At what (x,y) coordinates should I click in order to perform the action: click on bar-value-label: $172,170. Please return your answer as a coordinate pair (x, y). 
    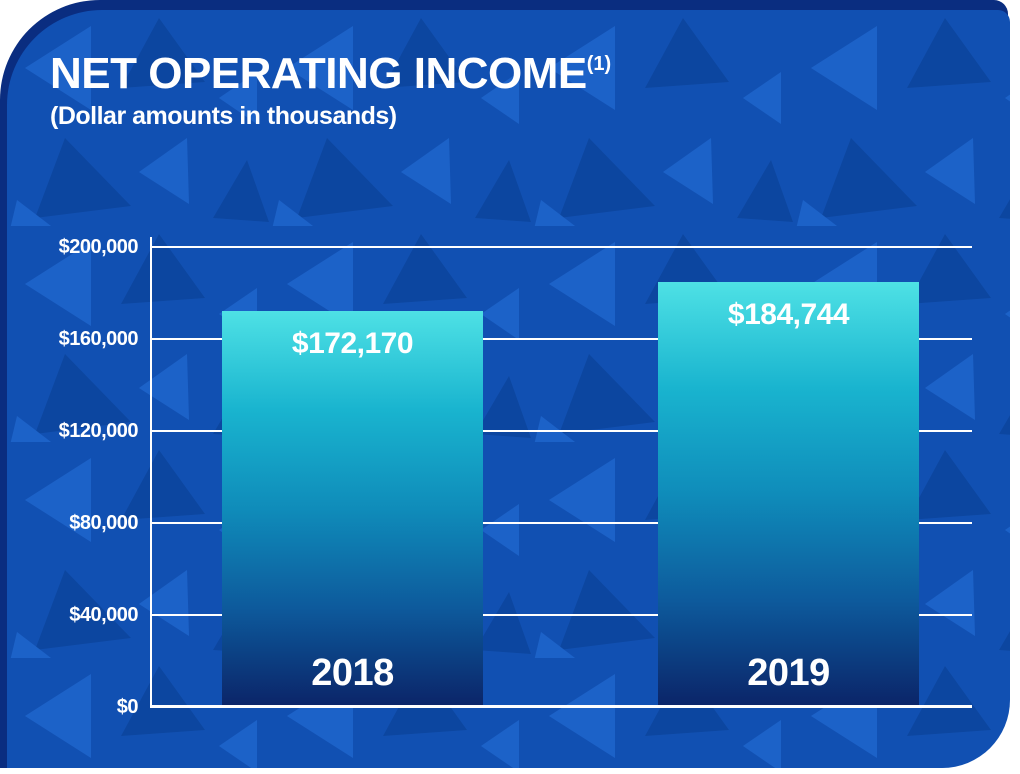
    Looking at the image, I should click on (352, 343).